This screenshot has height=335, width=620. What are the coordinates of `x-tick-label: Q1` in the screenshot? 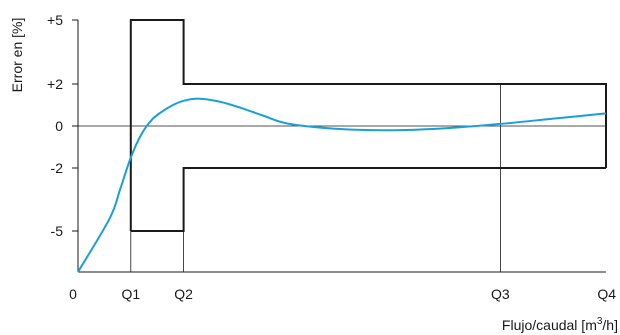 It's located at (130, 294).